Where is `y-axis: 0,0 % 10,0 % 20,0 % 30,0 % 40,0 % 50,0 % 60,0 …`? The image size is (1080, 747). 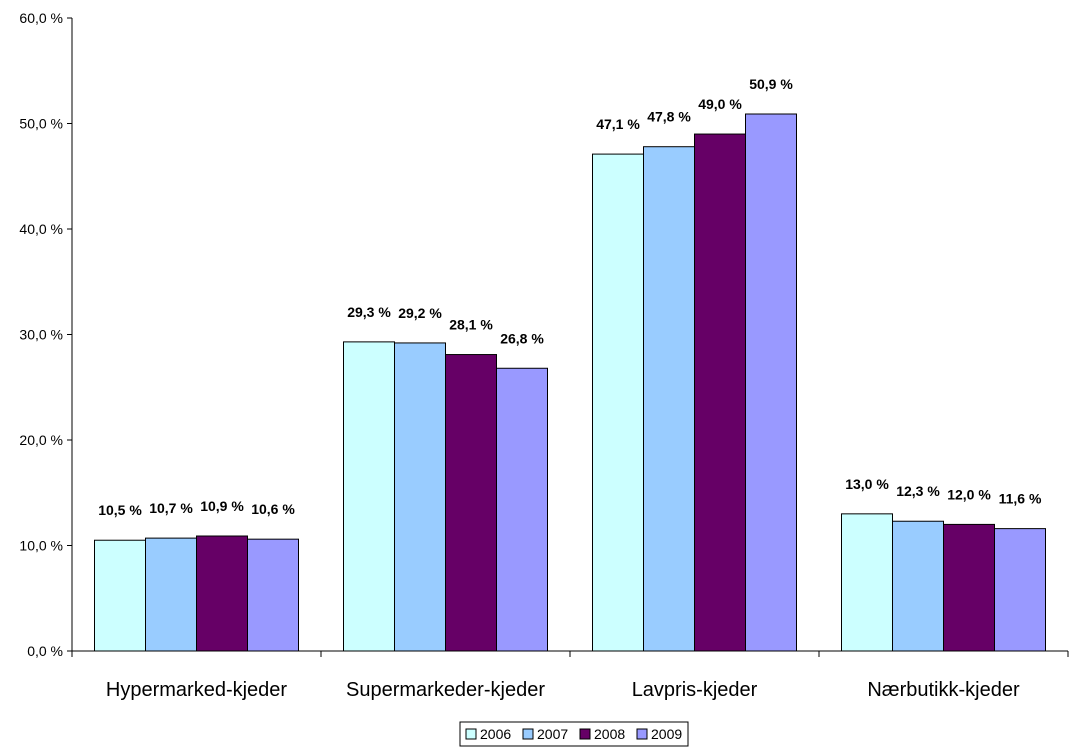 y-axis: 0,0 % 10,0 % 20,0 % 30,0 % 40,0 % 50,0 % 60,0 … is located at coordinates (46, 334).